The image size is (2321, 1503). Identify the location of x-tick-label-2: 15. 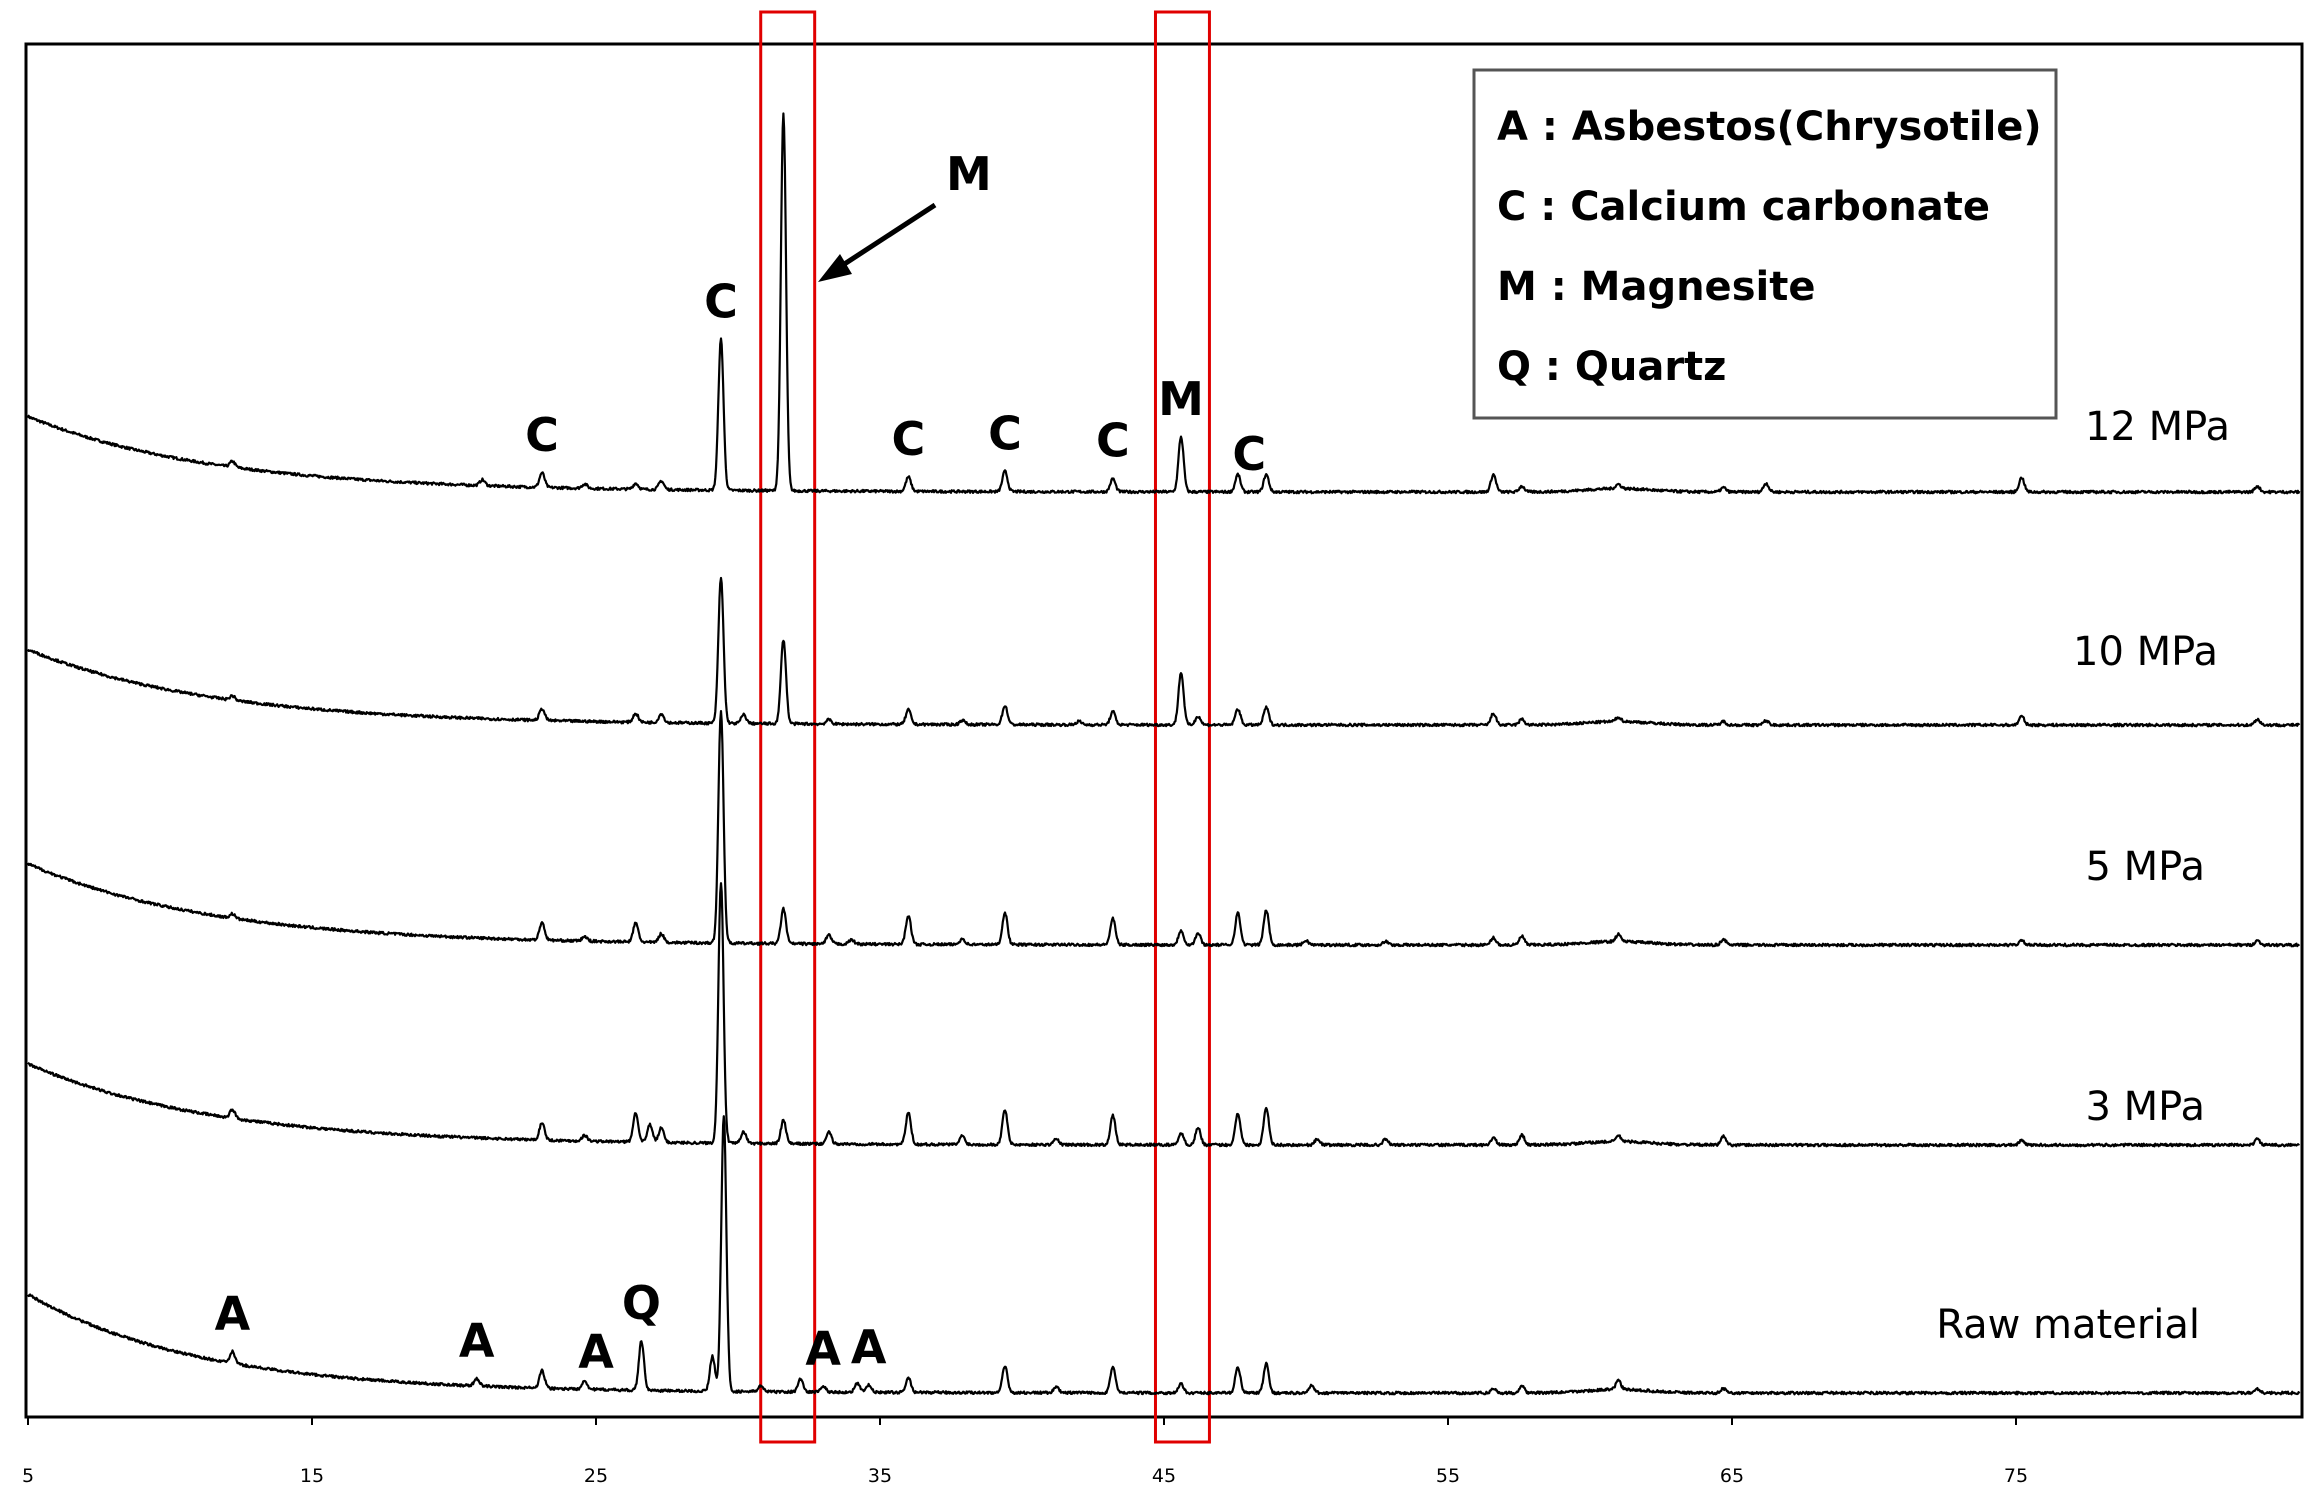
(312, 1476).